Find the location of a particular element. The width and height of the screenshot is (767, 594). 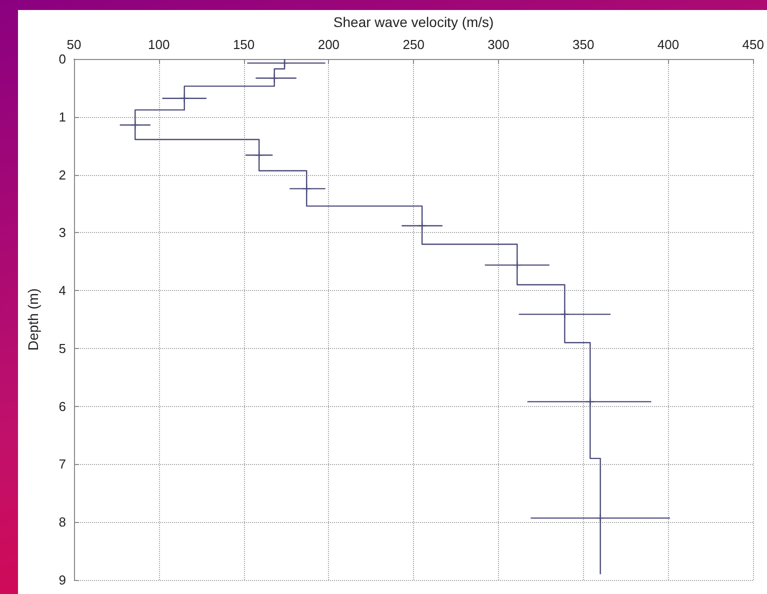

x-tick-label: 400 is located at coordinates (668, 44).